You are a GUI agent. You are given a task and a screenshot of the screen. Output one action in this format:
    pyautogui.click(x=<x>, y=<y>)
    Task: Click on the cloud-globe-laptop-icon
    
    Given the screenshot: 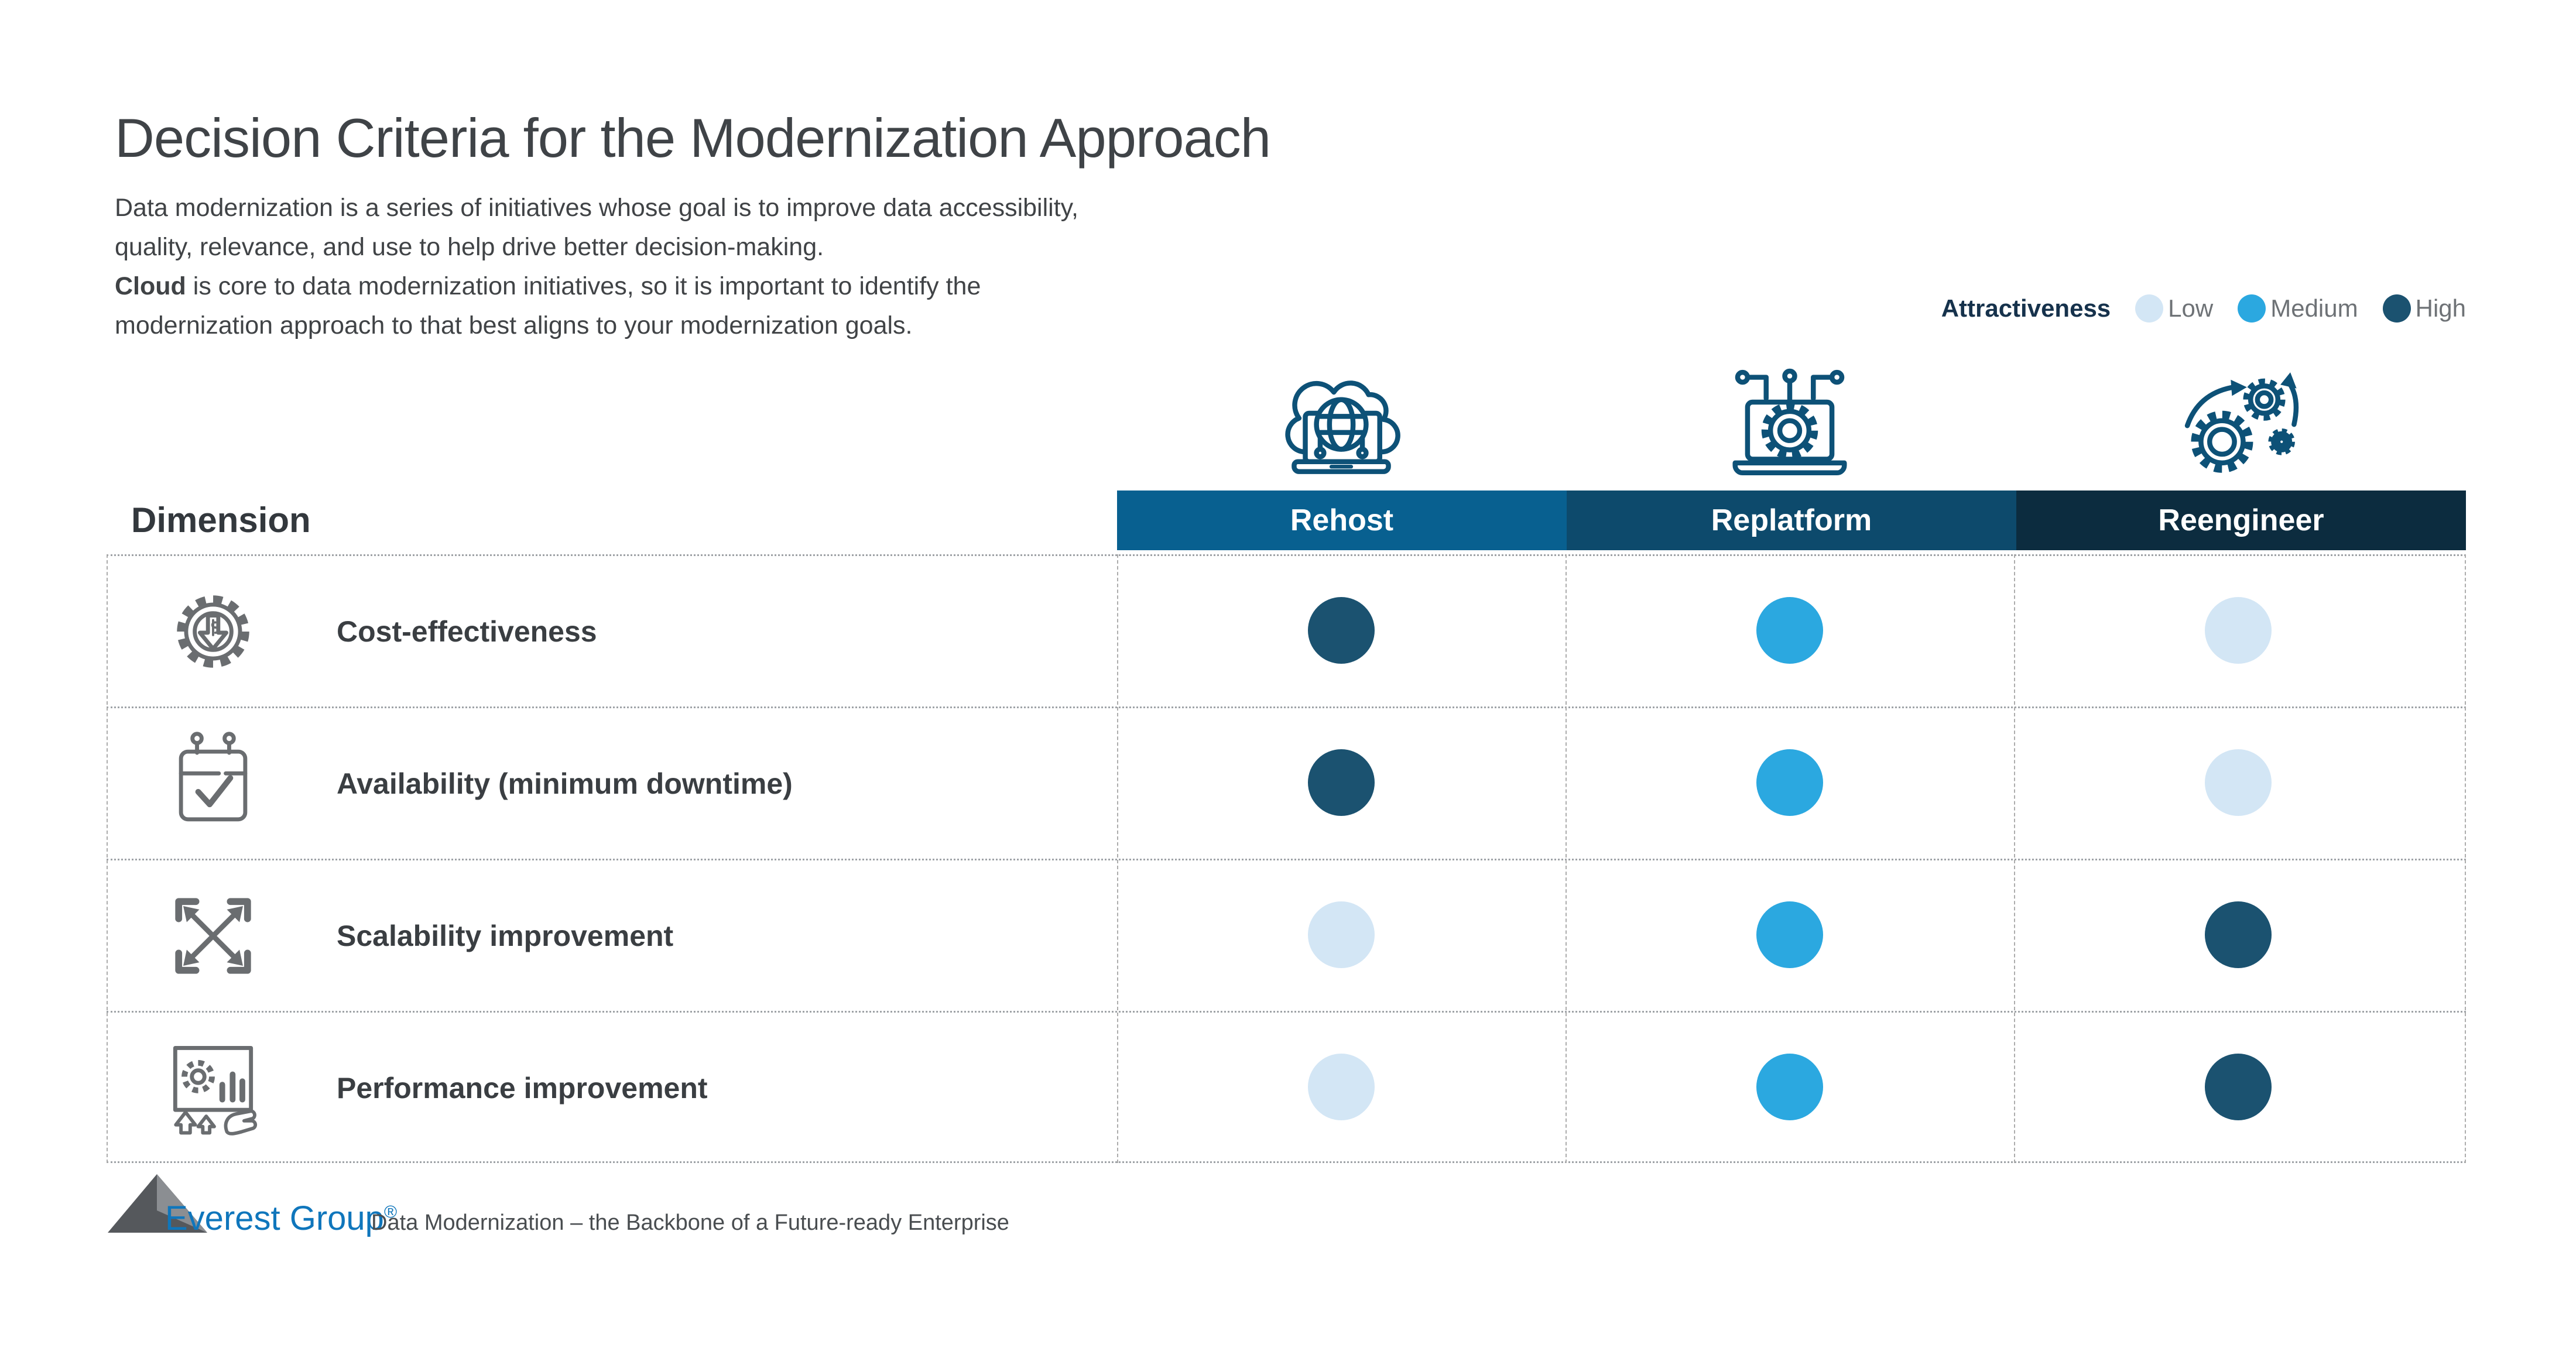 What is the action you would take?
    pyautogui.click(x=1341, y=423)
    